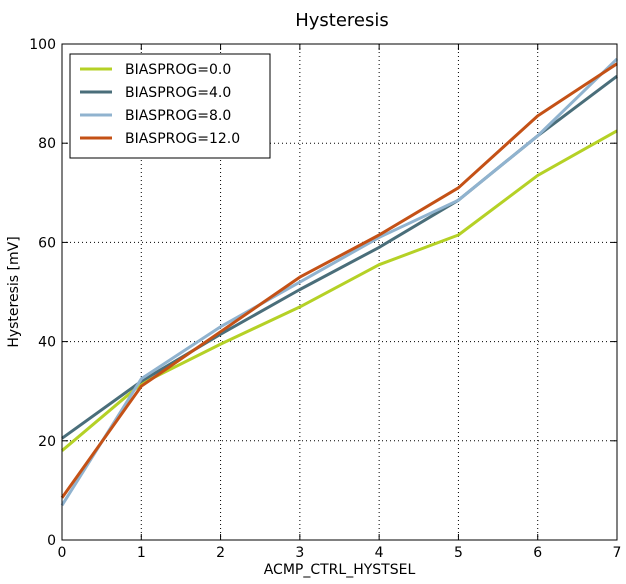 This screenshot has width=626, height=584. I want to click on legend-label-1: BIASPROG=4.0, so click(178, 93).